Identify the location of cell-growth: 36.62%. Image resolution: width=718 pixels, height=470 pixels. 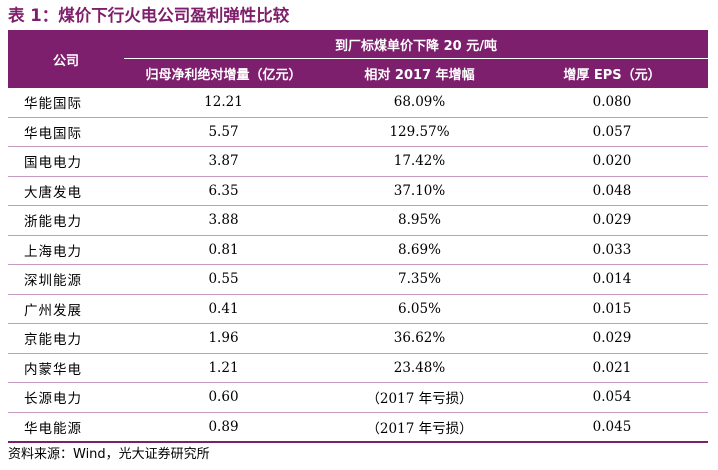
(419, 338).